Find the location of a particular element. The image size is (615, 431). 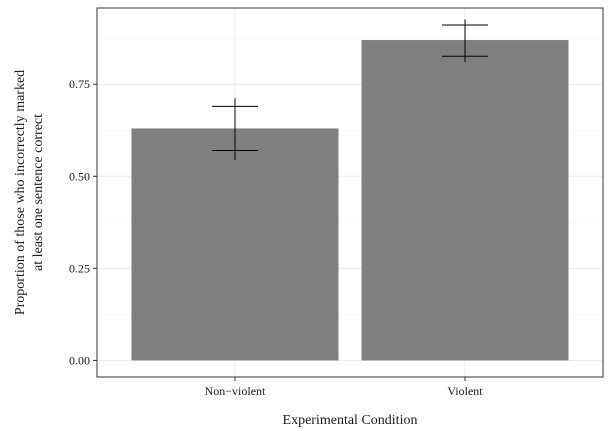

x-axis-ticks: Non−violent Violent is located at coordinates (344, 387).